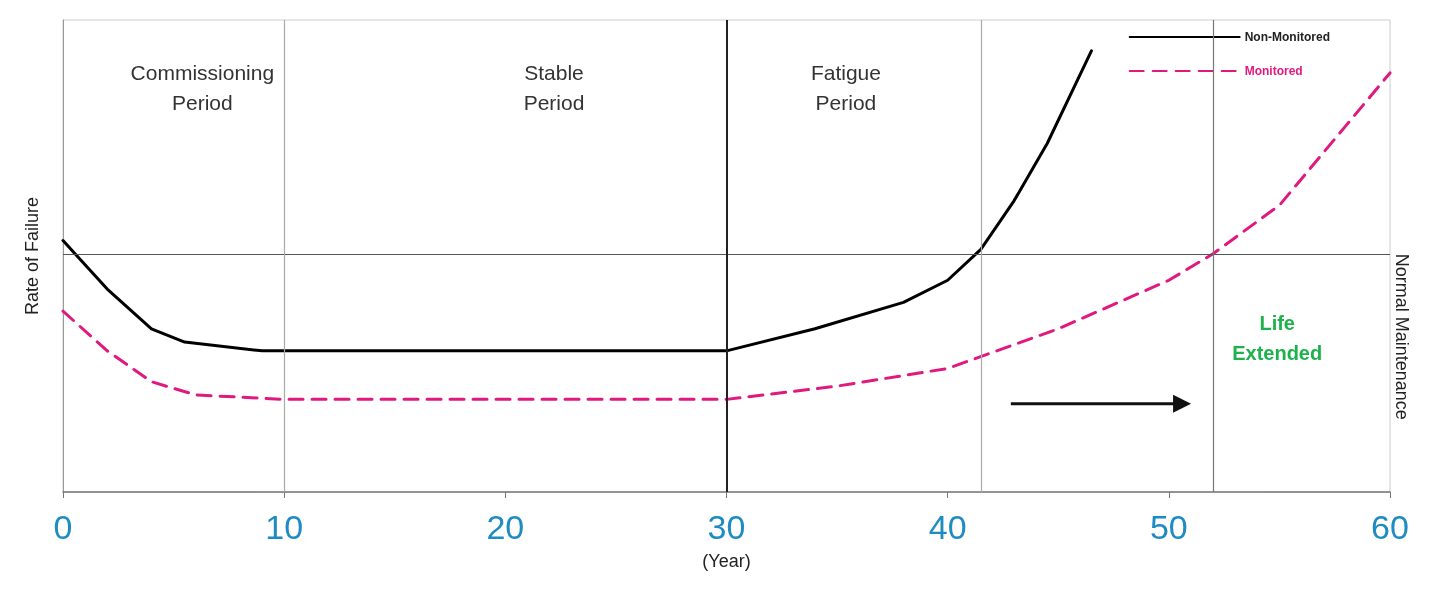  I want to click on text: Monitored, so click(1273, 71).